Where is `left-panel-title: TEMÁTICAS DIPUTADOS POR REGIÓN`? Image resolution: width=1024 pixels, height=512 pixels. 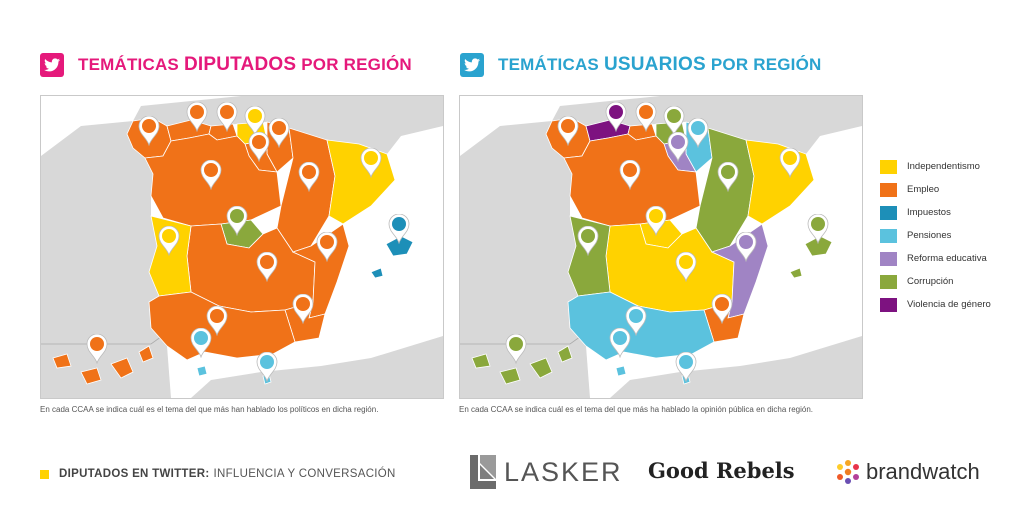
left-panel-title: TEMÁTICAS DIPUTADOS POR REGIÓN is located at coordinates (226, 65).